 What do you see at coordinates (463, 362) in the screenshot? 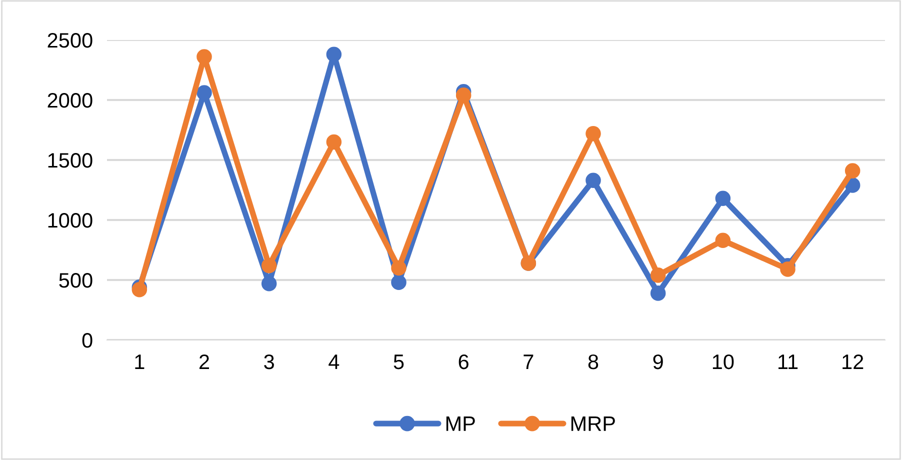
I see `x-tick-label: 6` at bounding box center [463, 362].